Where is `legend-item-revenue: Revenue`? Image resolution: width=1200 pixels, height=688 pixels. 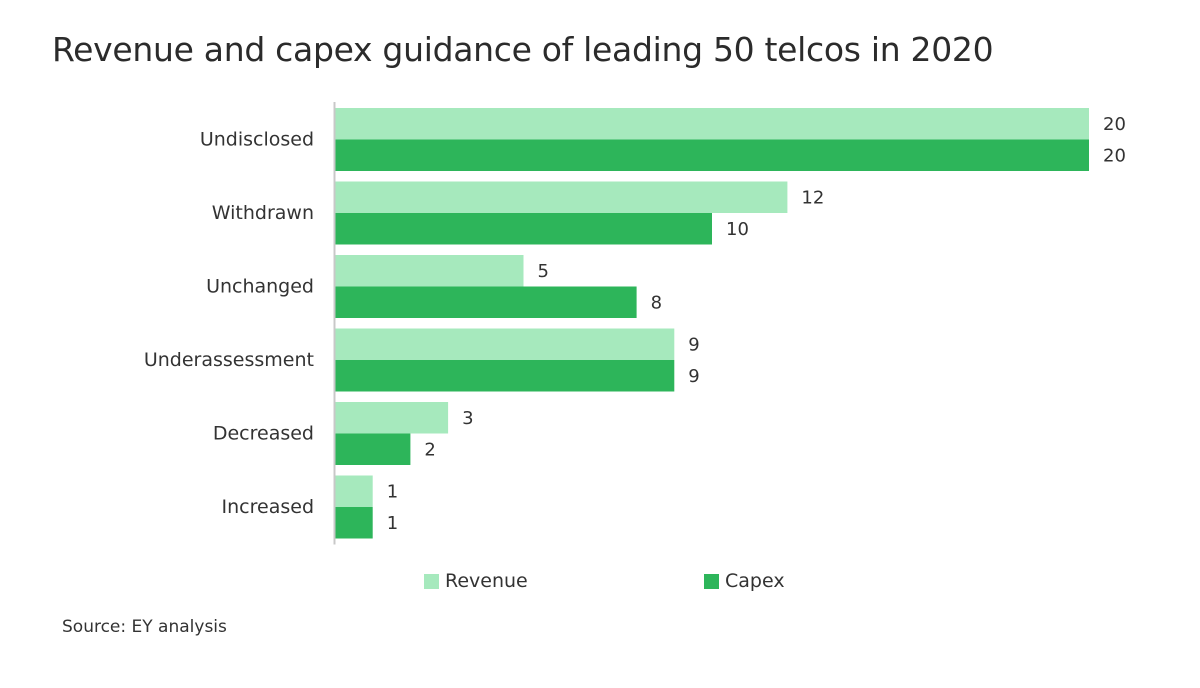
legend-item-revenue: Revenue is located at coordinates (476, 581).